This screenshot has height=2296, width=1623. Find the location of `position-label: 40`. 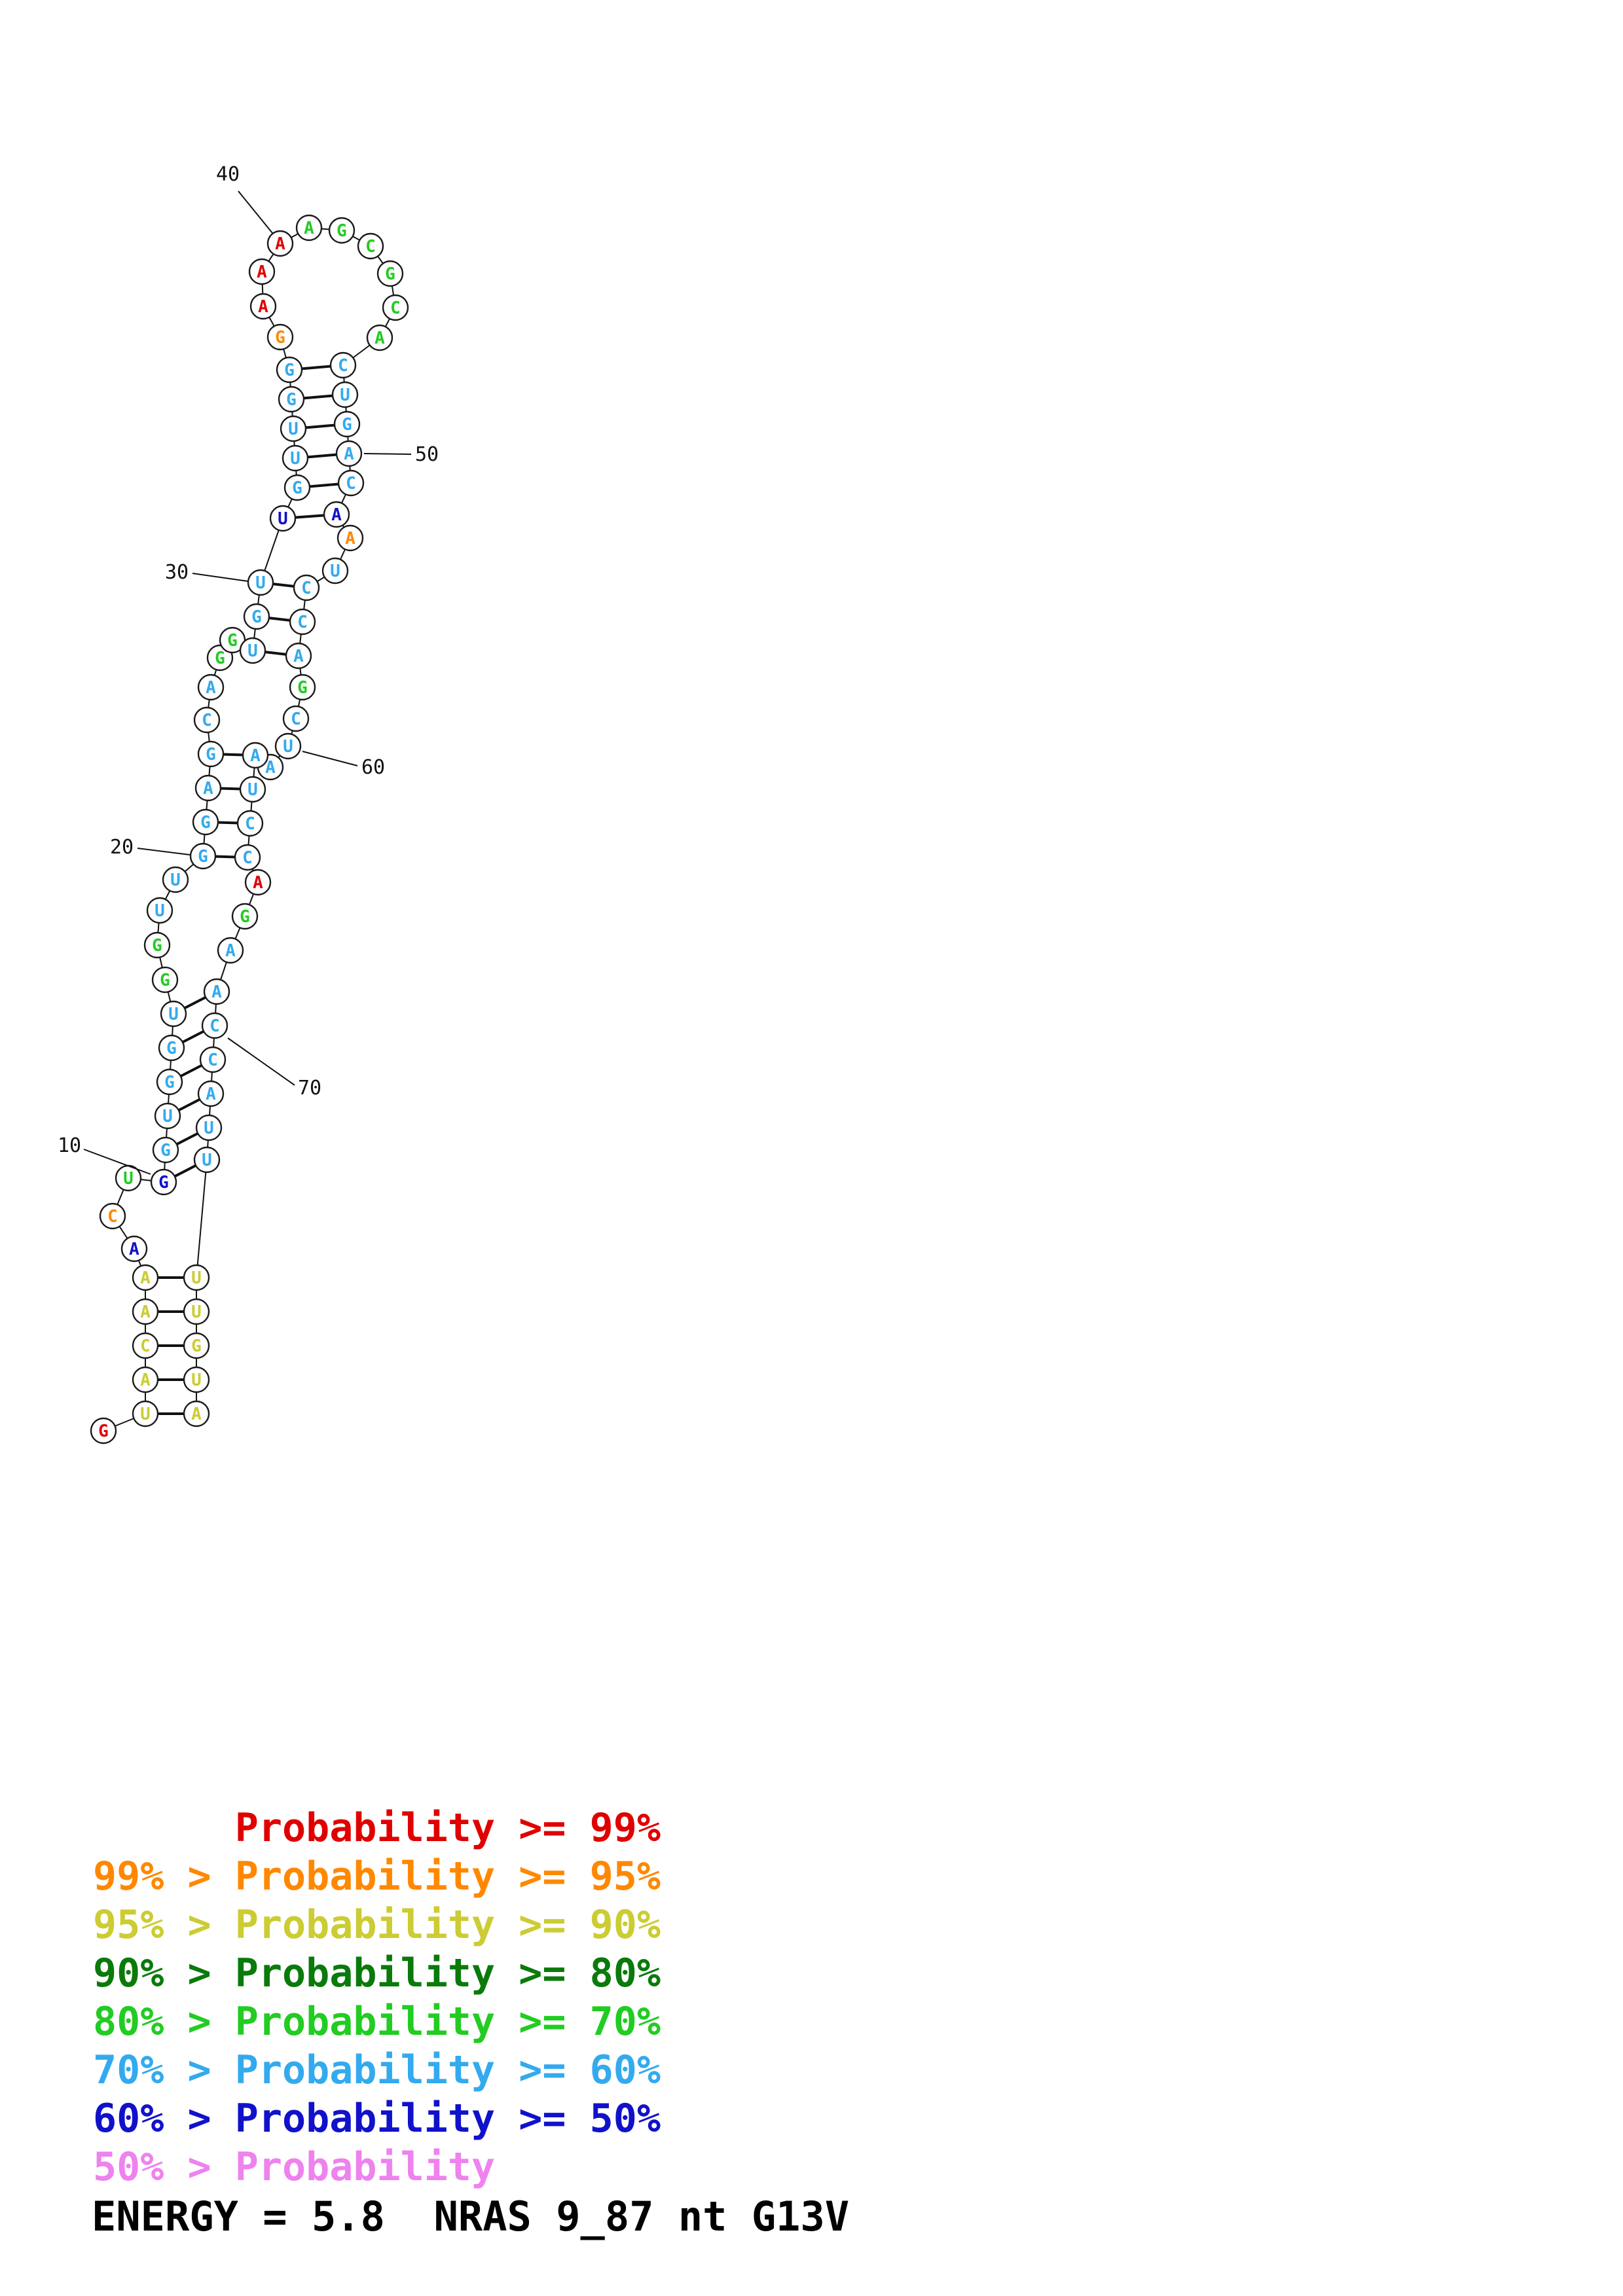

position-label: 40 is located at coordinates (228, 174).